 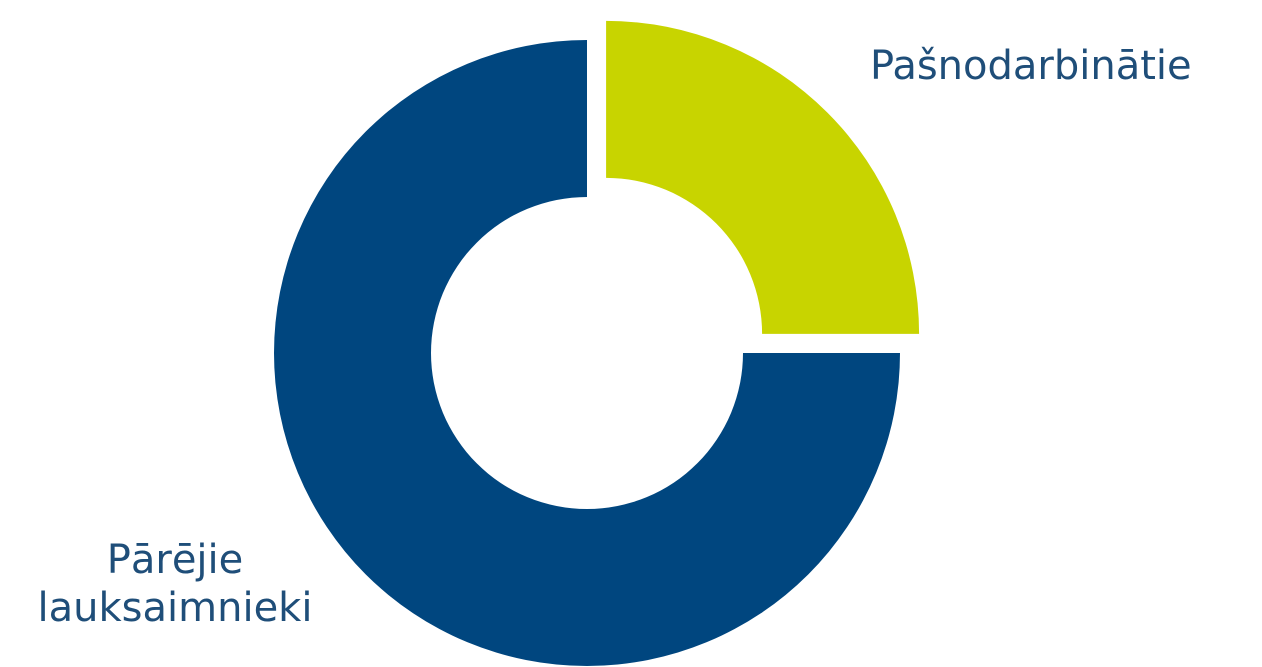 I want to click on slice-label-pasnodarbinatie: Pašnodarbinātie, so click(x=1031, y=66).